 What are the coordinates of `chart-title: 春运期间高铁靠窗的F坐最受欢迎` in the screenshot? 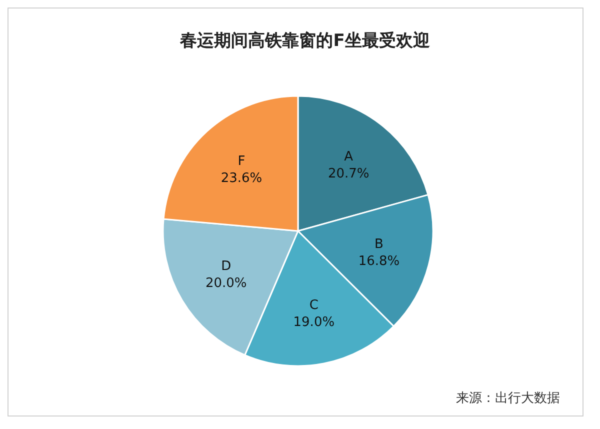 It's located at (304, 41).